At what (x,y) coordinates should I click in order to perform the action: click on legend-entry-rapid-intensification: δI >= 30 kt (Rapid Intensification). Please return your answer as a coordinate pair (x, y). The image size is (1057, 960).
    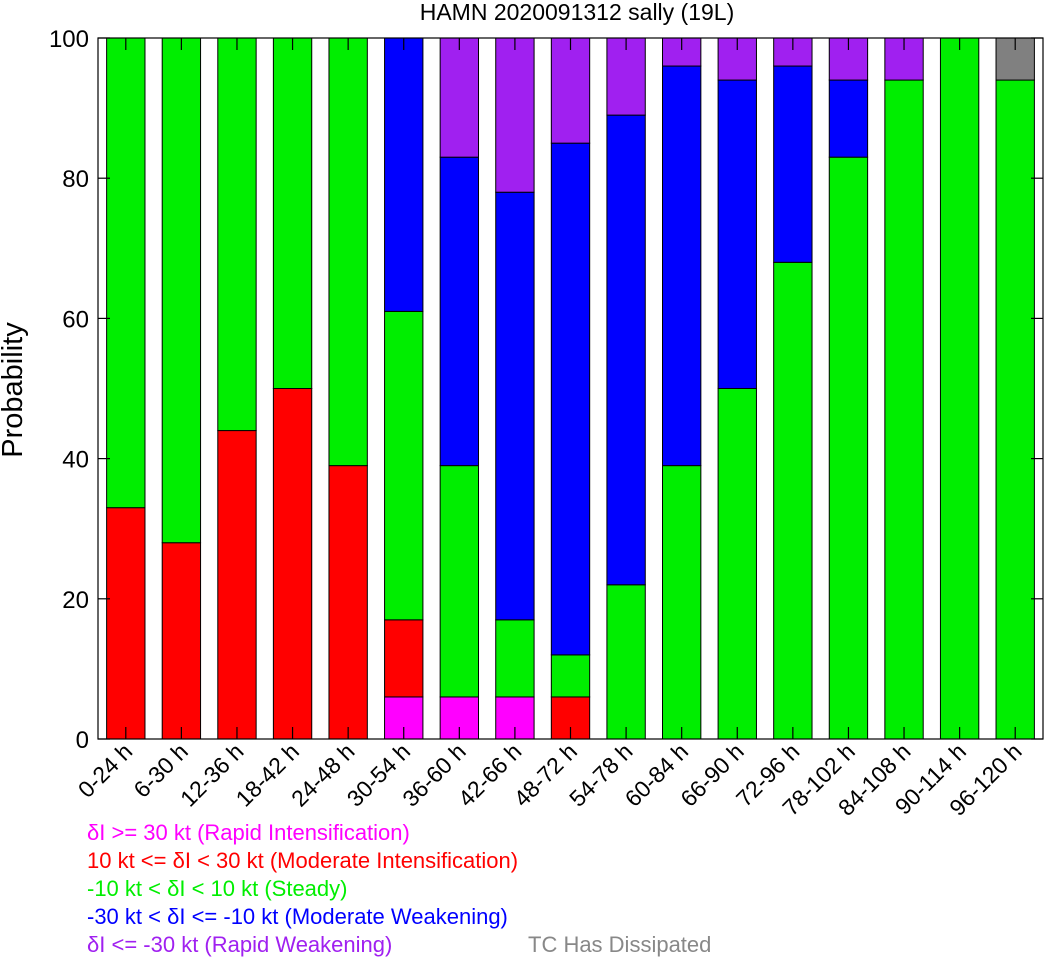
    Looking at the image, I should click on (248, 832).